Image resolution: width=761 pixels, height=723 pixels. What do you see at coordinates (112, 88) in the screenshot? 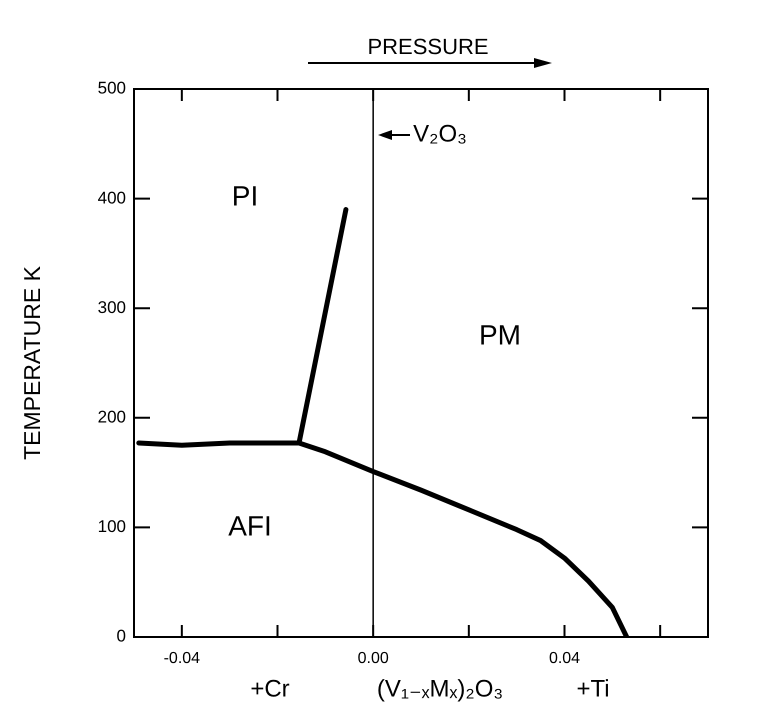
I see `y-tick-label: 500` at bounding box center [112, 88].